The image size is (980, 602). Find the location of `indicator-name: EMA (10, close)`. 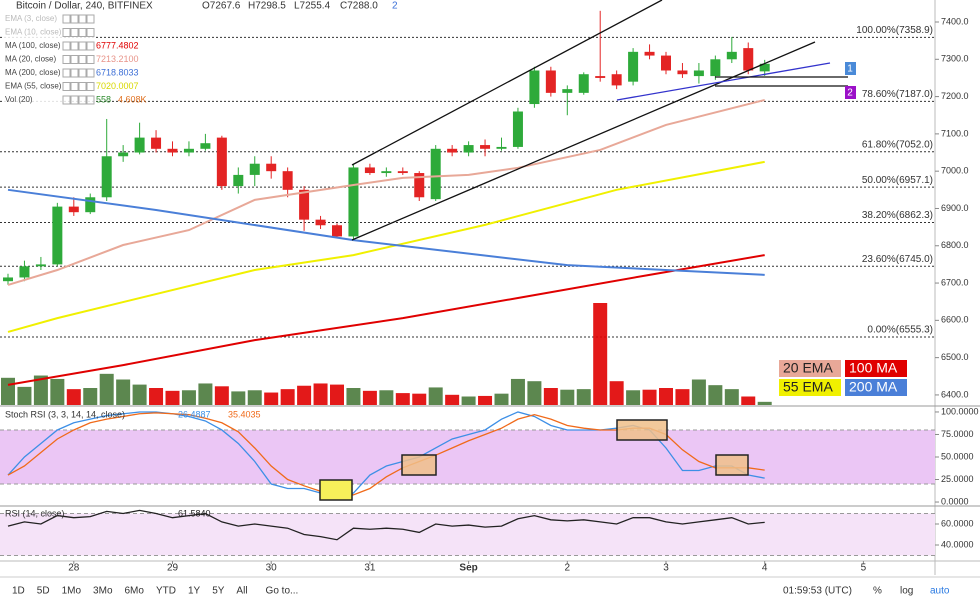

indicator-name: EMA (10, close) is located at coordinates (33, 32).